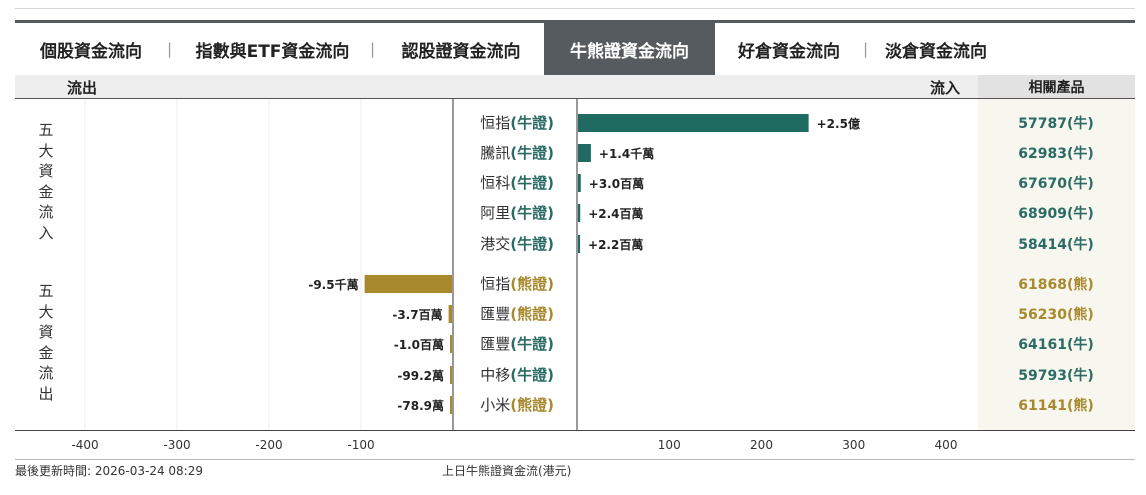  What do you see at coordinates (46, 342) in the screenshot?
I see `side-label-outflow: 五大資金流出` at bounding box center [46, 342].